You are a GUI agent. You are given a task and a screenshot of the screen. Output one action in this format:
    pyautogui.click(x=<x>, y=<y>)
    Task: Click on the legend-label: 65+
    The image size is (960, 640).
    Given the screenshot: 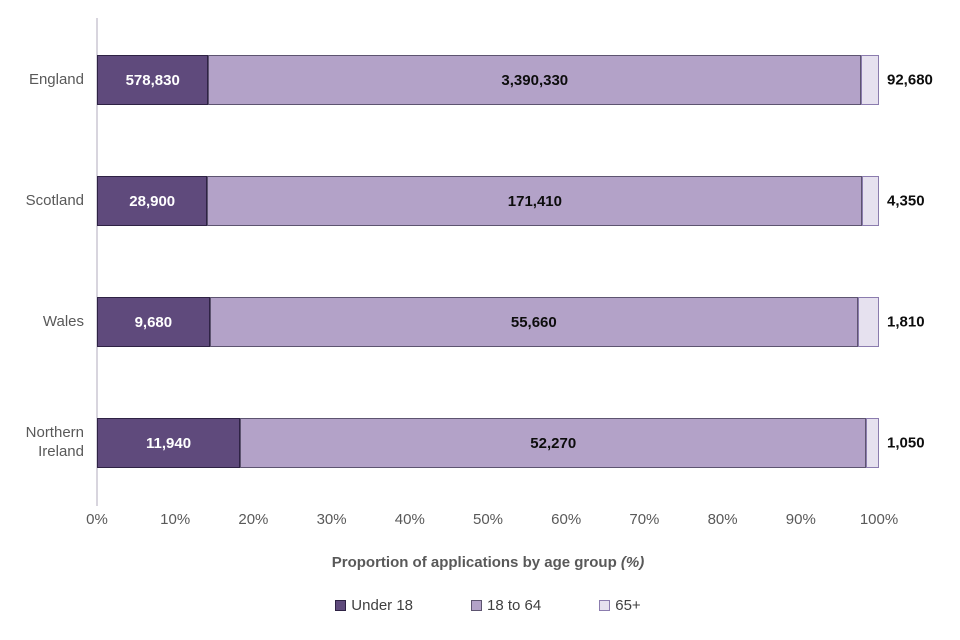 What is the action you would take?
    pyautogui.click(x=628, y=605)
    